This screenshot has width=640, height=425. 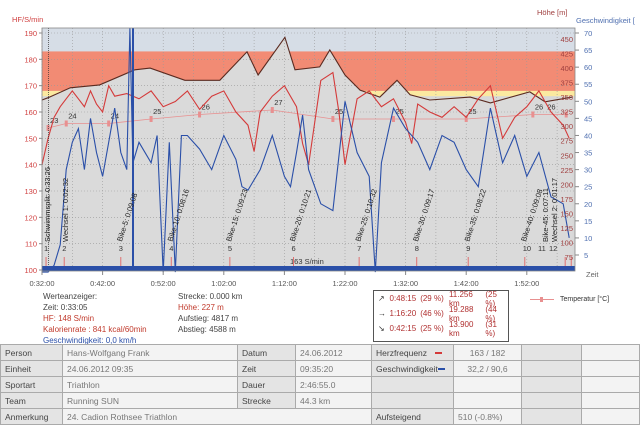 What do you see at coordinates (554, 210) in the screenshot?
I see `lap-label: Wechsel 2: 0:01:17` at bounding box center [554, 210].